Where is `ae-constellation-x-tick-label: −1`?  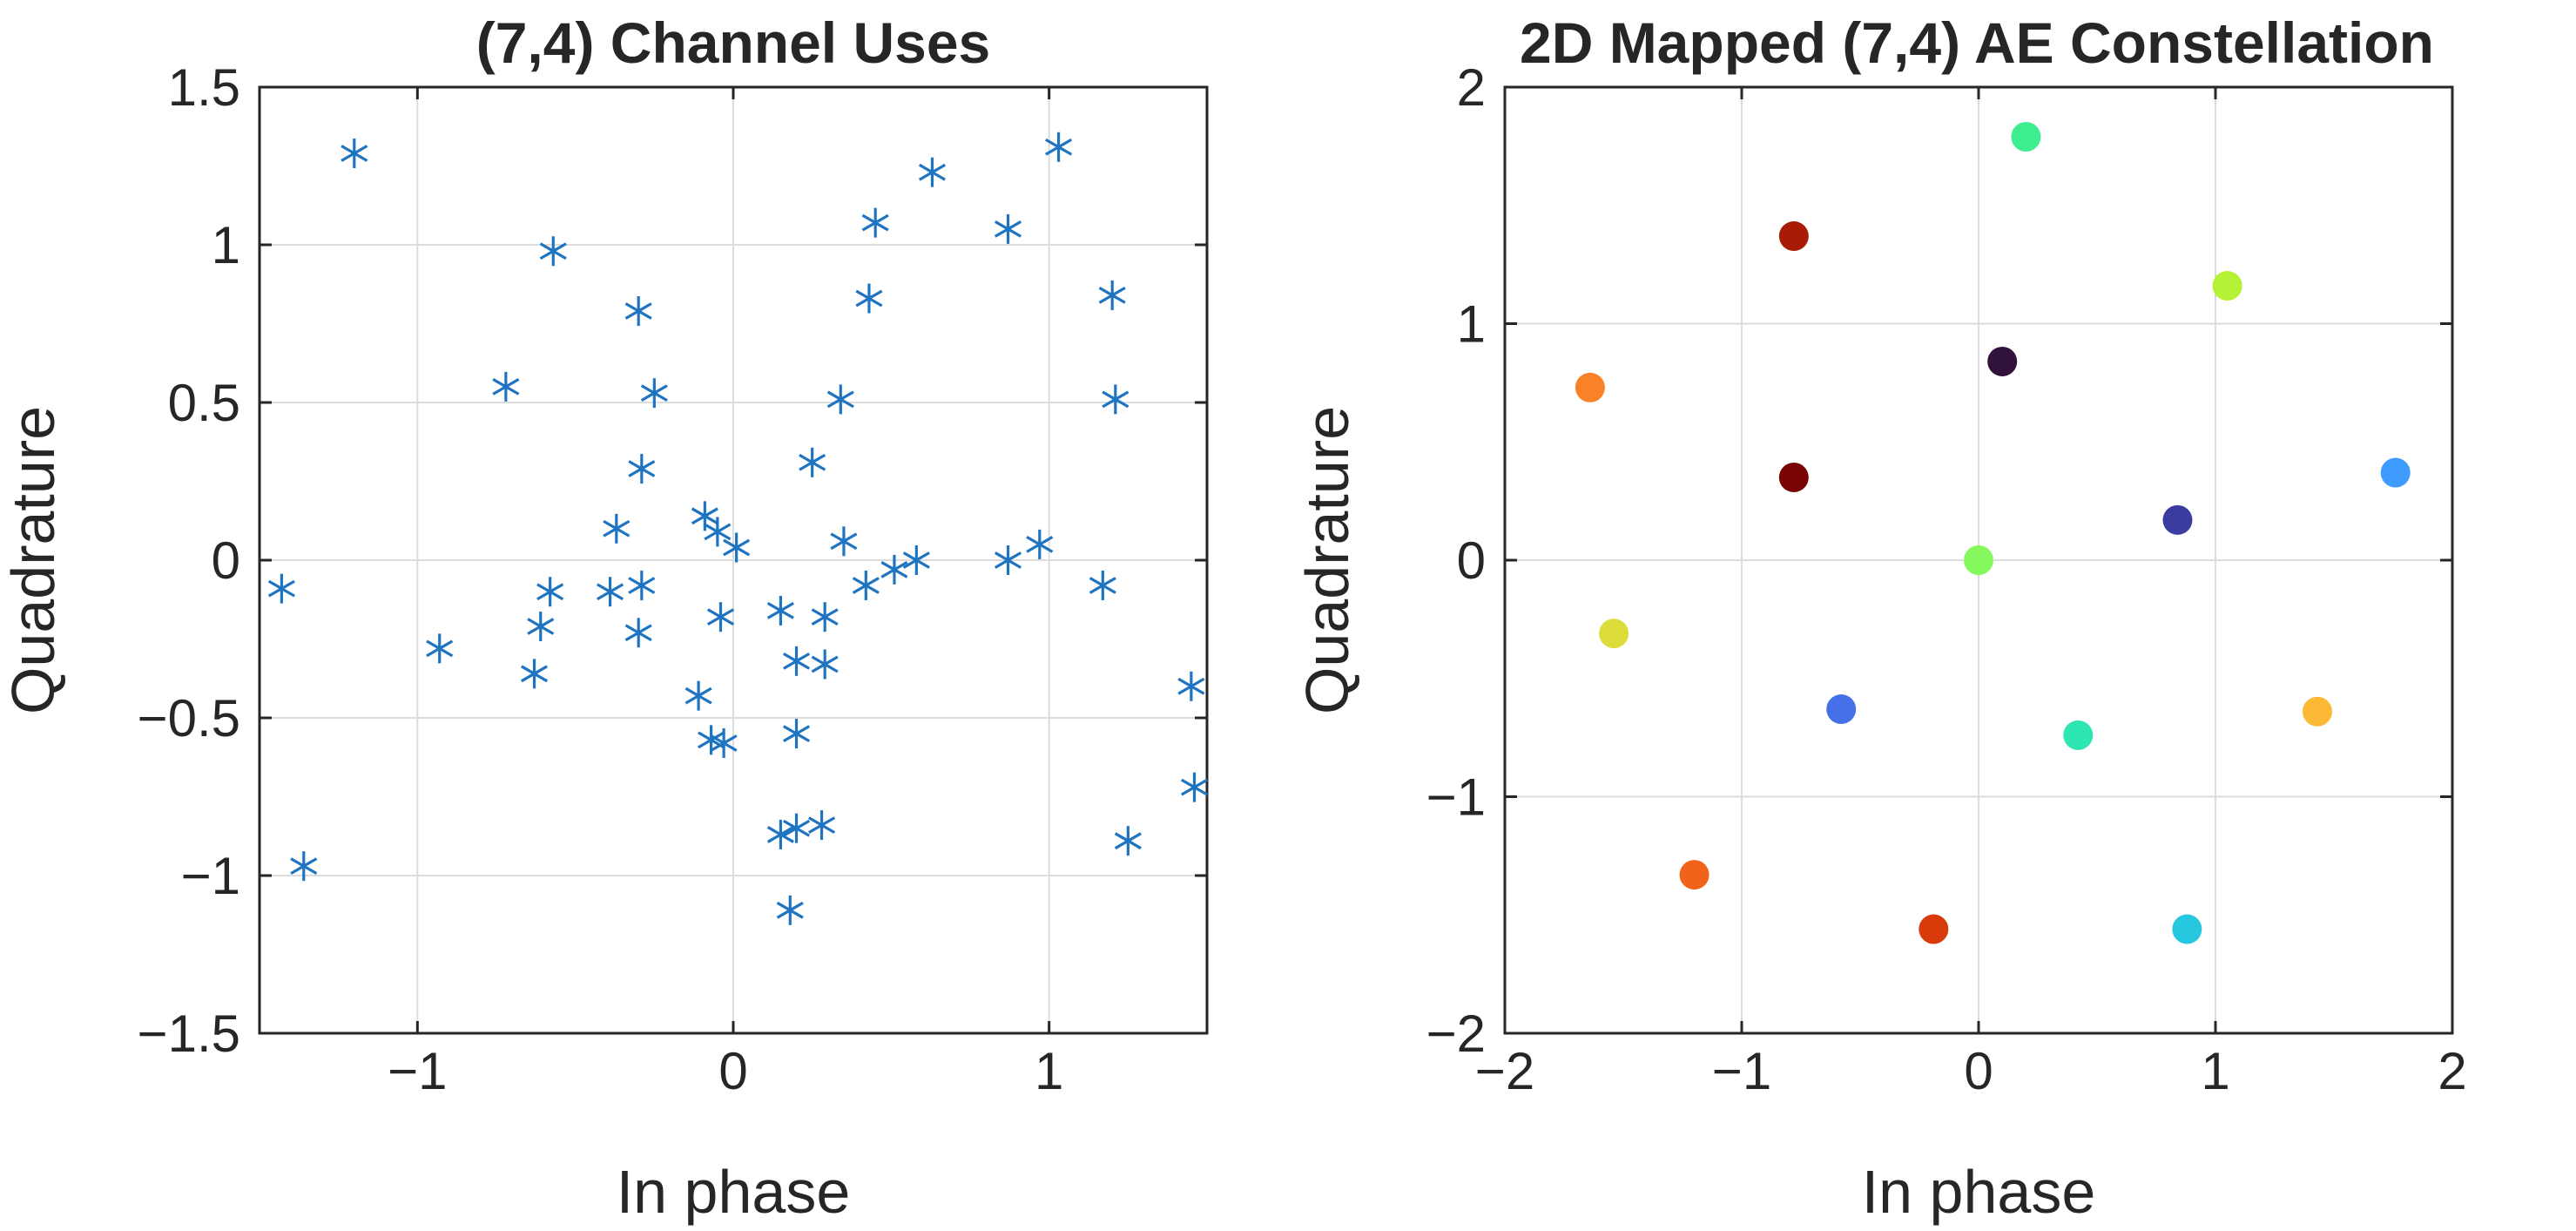 ae-constellation-x-tick-label: −1 is located at coordinates (1742, 1071).